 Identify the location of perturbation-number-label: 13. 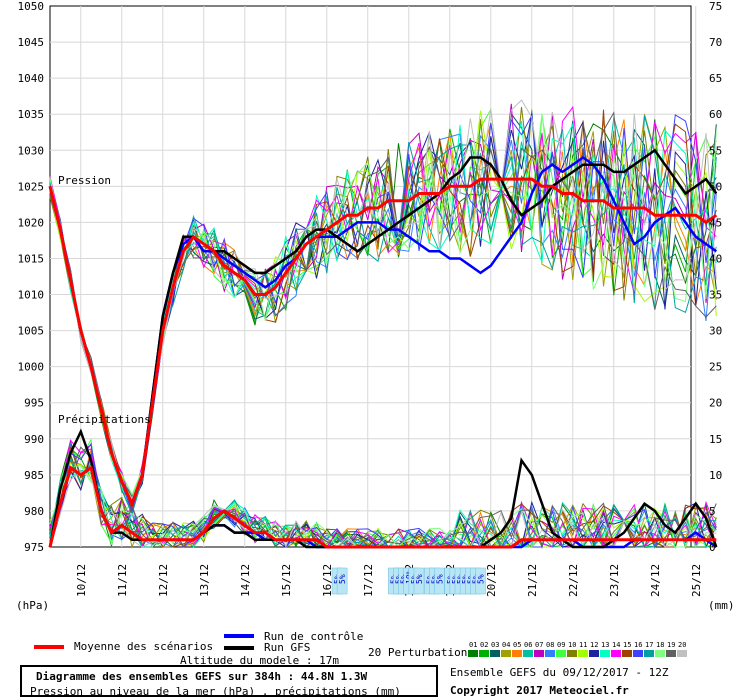
(605, 645).